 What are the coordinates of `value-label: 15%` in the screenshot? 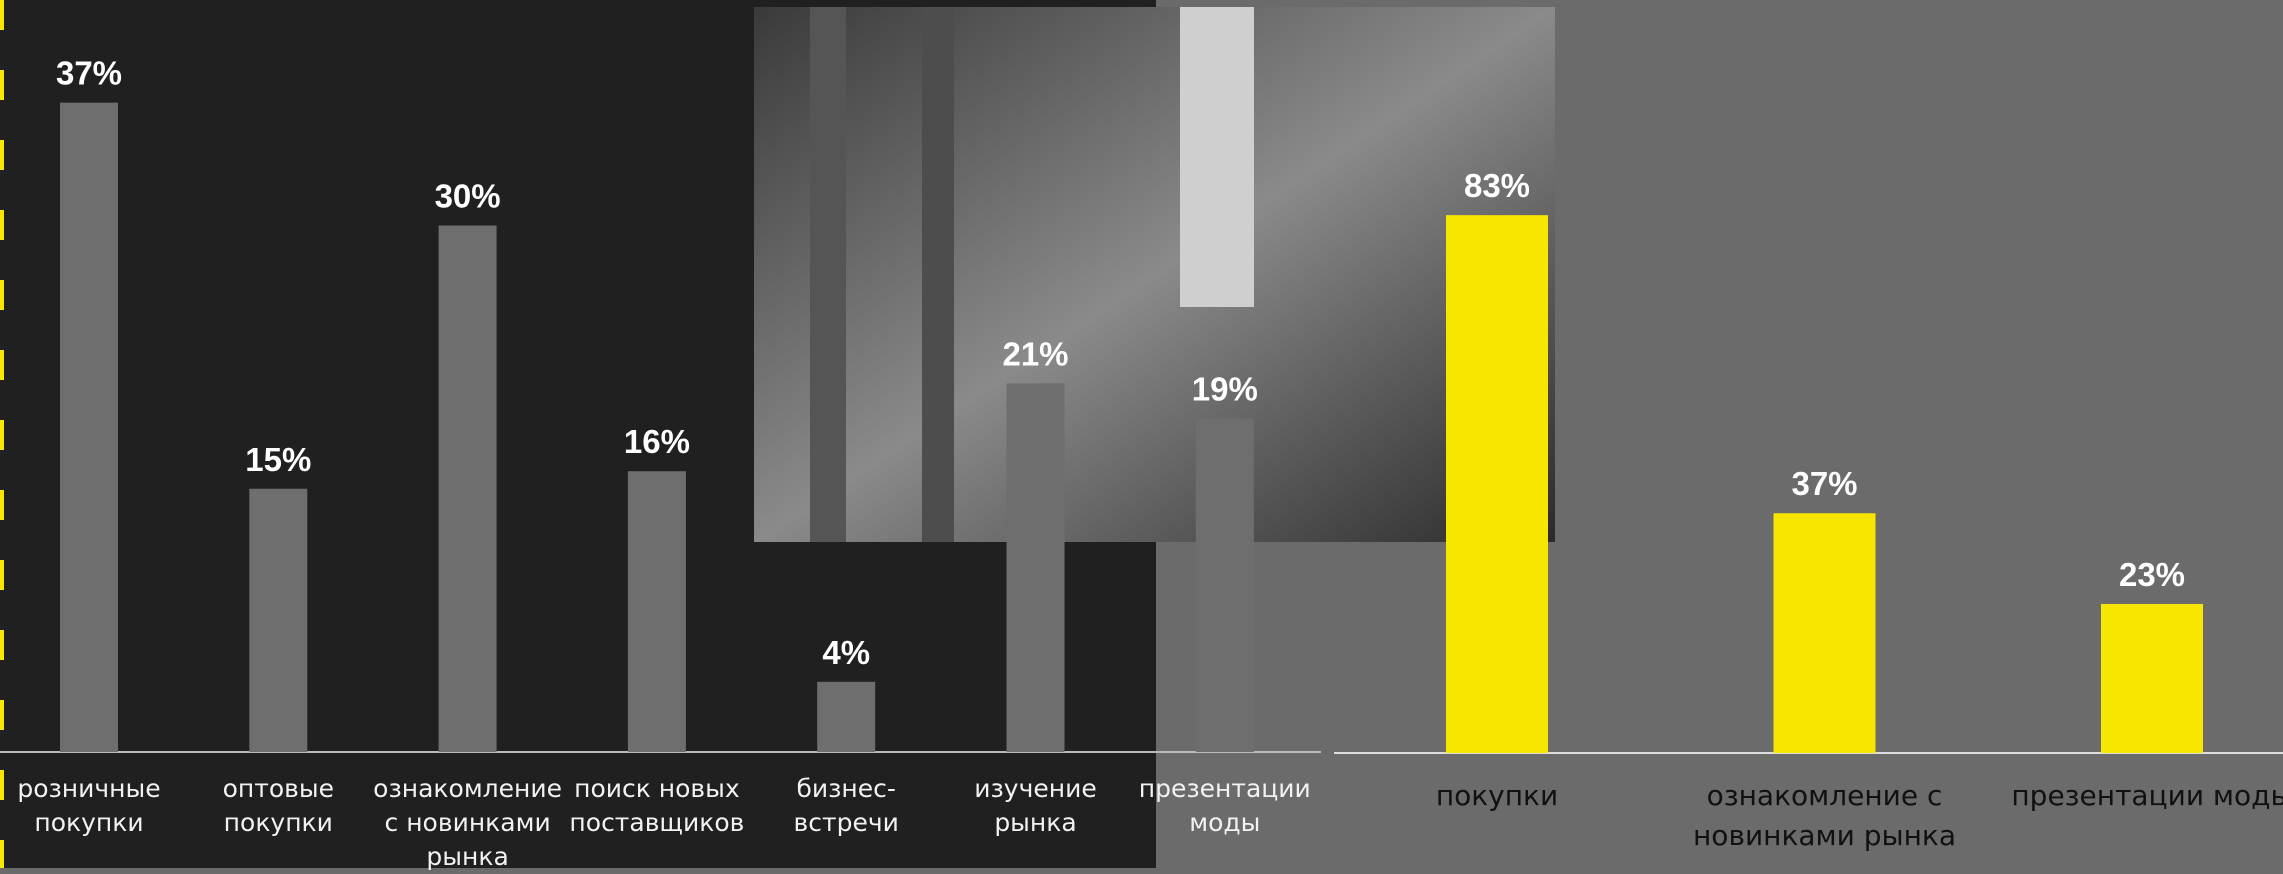 It's located at (278, 459).